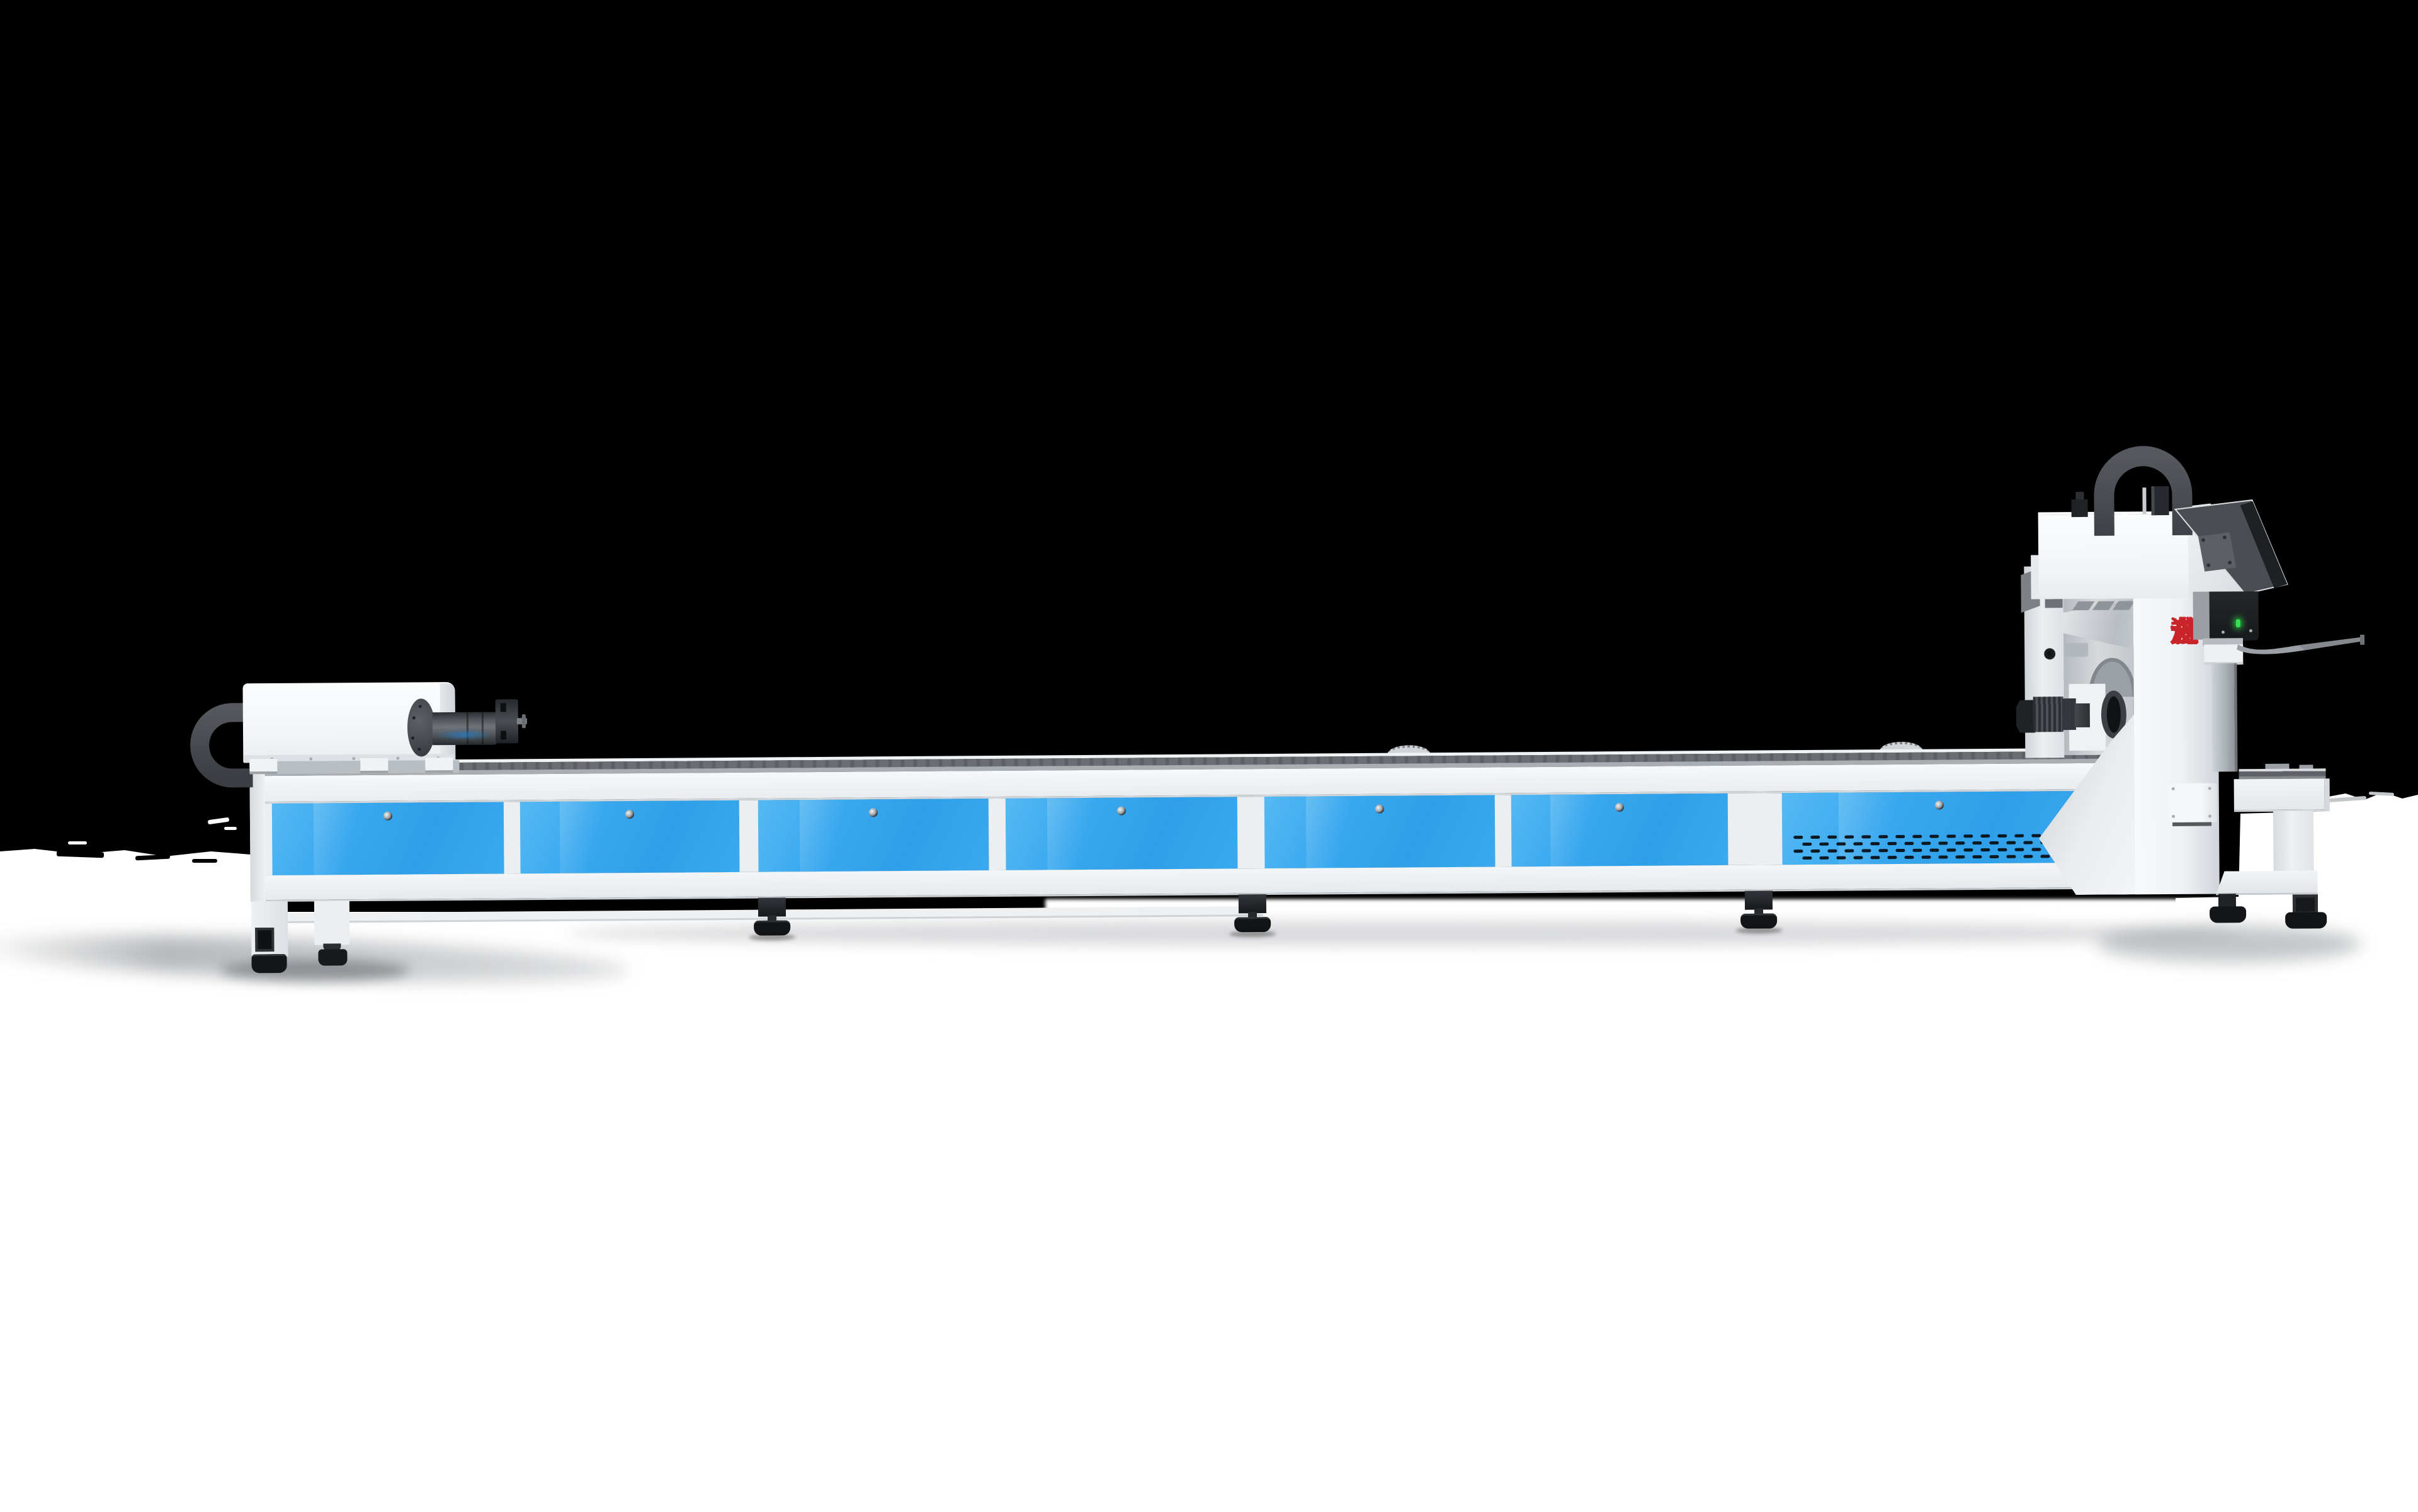  What do you see at coordinates (2069, 714) in the screenshot?
I see `rear-chuck-motor-end` at bounding box center [2069, 714].